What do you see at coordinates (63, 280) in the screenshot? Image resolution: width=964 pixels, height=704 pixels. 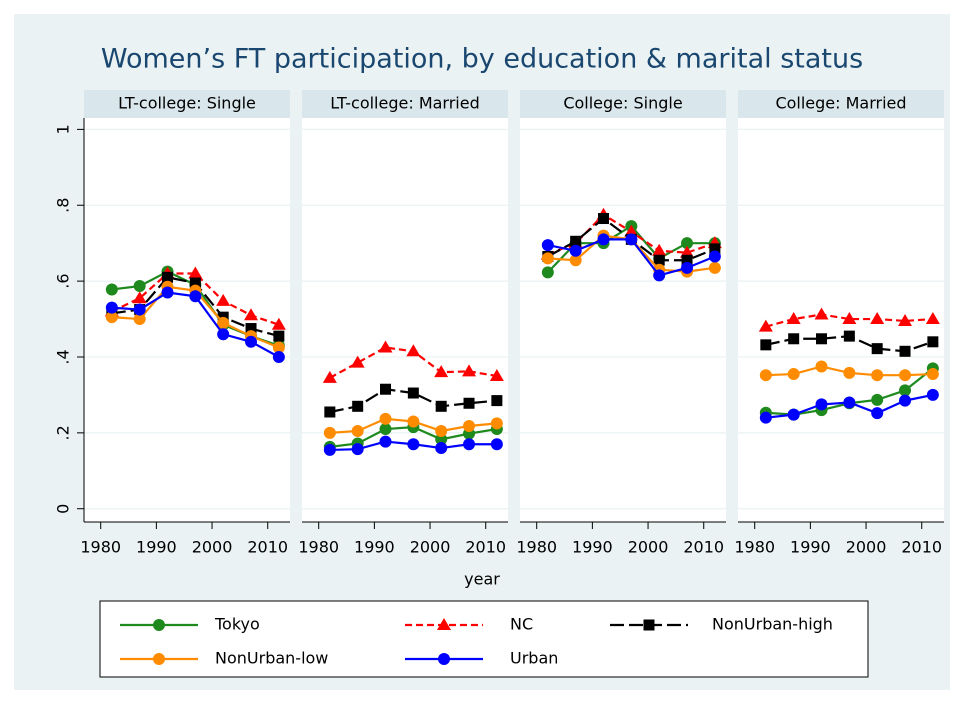 I see `y-tick-label: .6` at bounding box center [63, 280].